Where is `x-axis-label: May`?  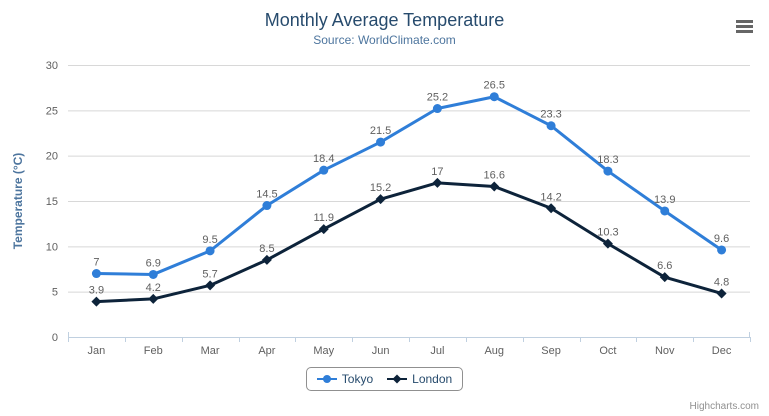 x-axis-label: May is located at coordinates (323, 351).